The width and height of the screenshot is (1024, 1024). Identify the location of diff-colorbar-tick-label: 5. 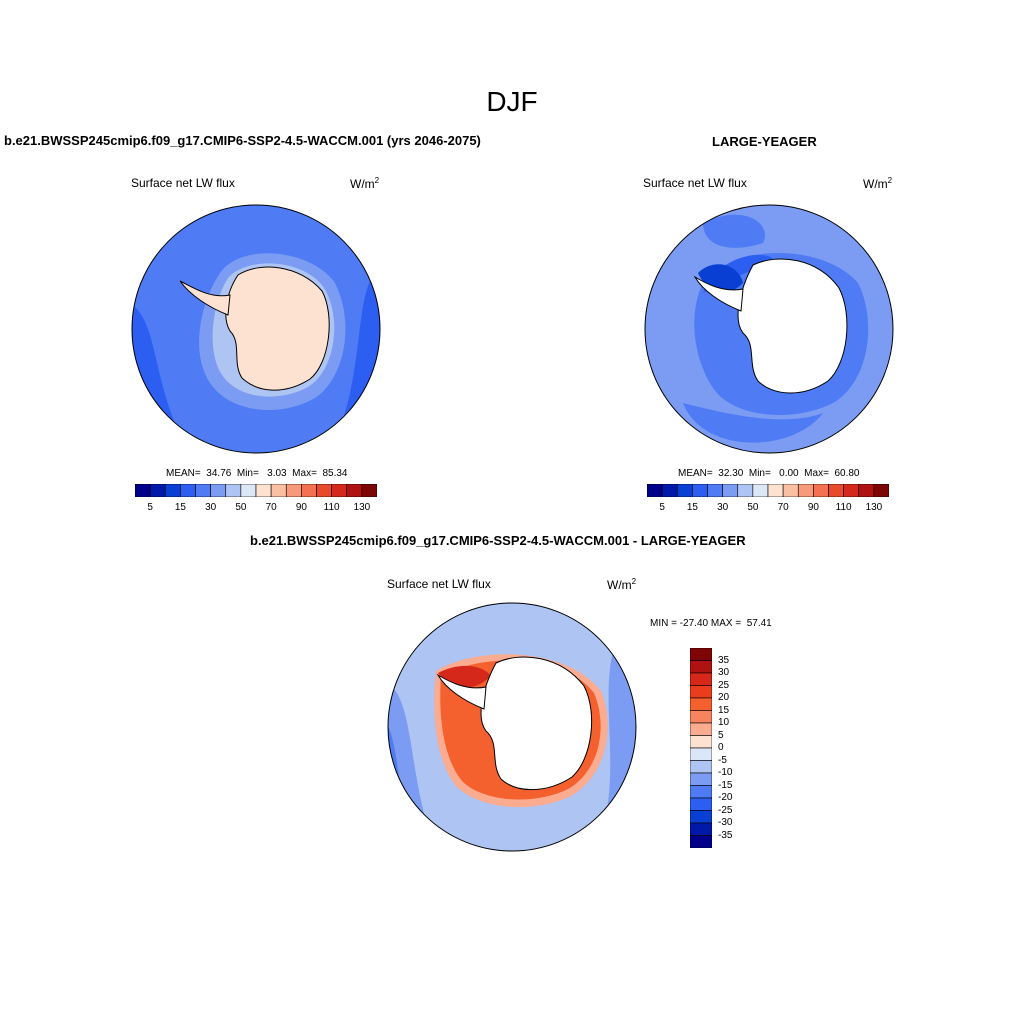
(721, 735).